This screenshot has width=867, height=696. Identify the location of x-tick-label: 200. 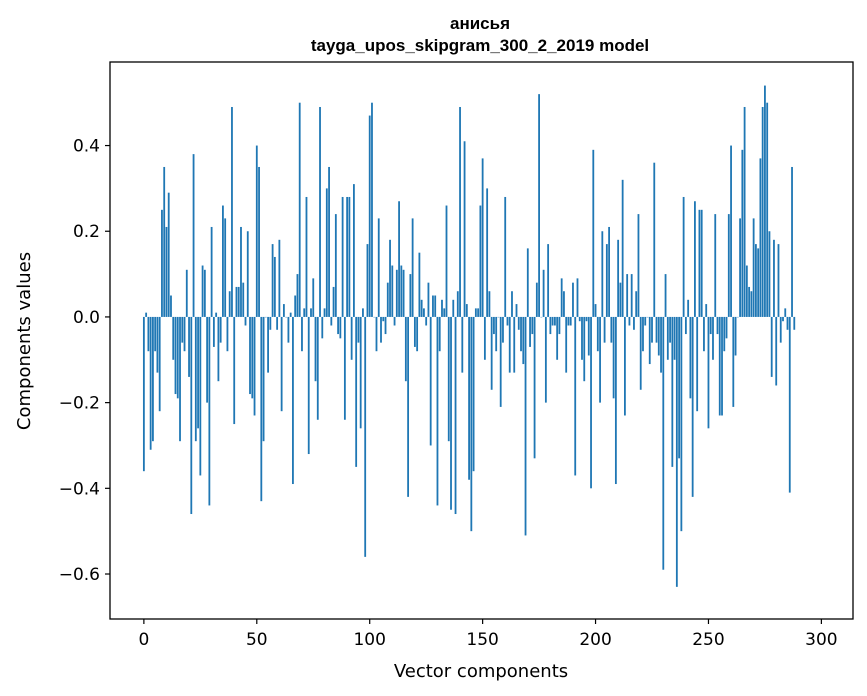
(595, 640).